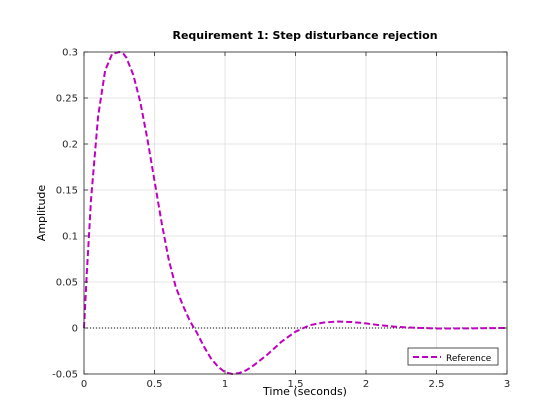  Describe the element at coordinates (84, 384) in the screenshot. I see `x-tick-label: 0` at that location.